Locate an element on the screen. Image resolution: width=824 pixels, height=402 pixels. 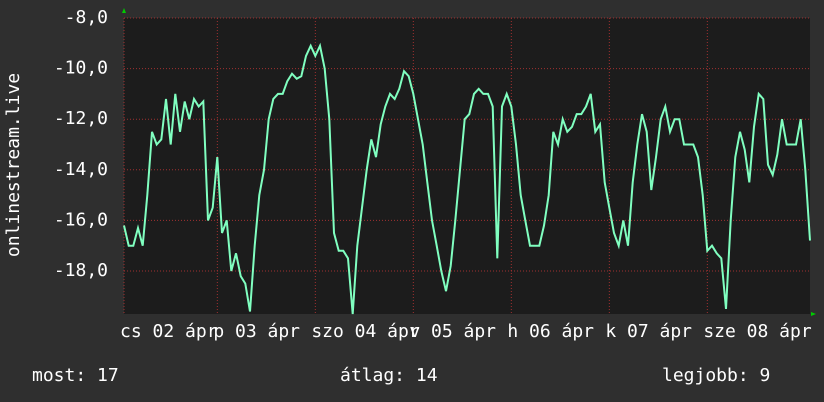
footer-stat: most: 17 is located at coordinates (75, 375).